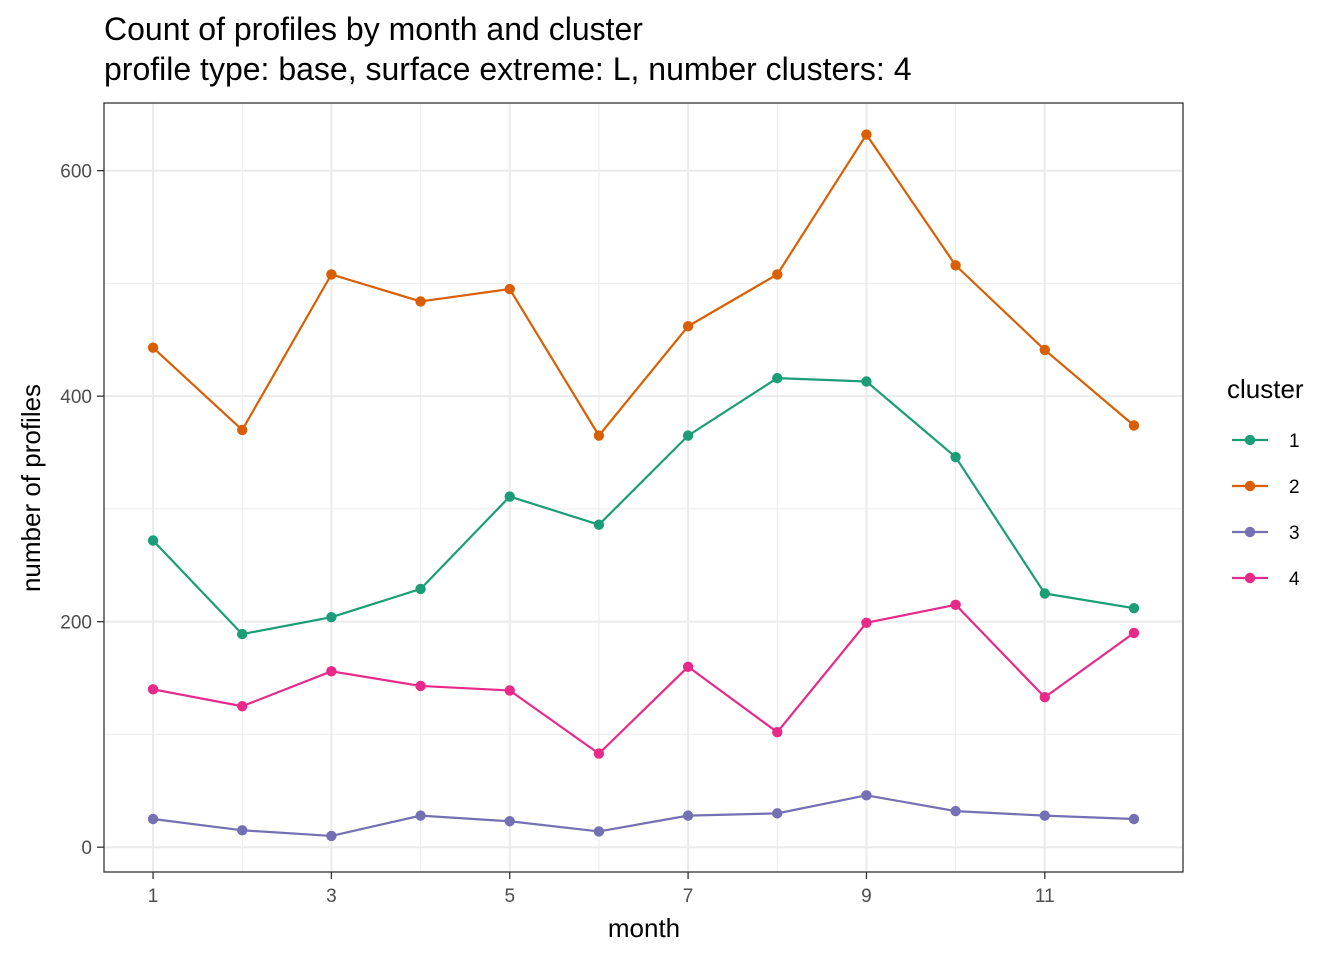 The width and height of the screenshot is (1344, 960). Describe the element at coordinates (1265, 389) in the screenshot. I see `legend-title: cluster` at that location.